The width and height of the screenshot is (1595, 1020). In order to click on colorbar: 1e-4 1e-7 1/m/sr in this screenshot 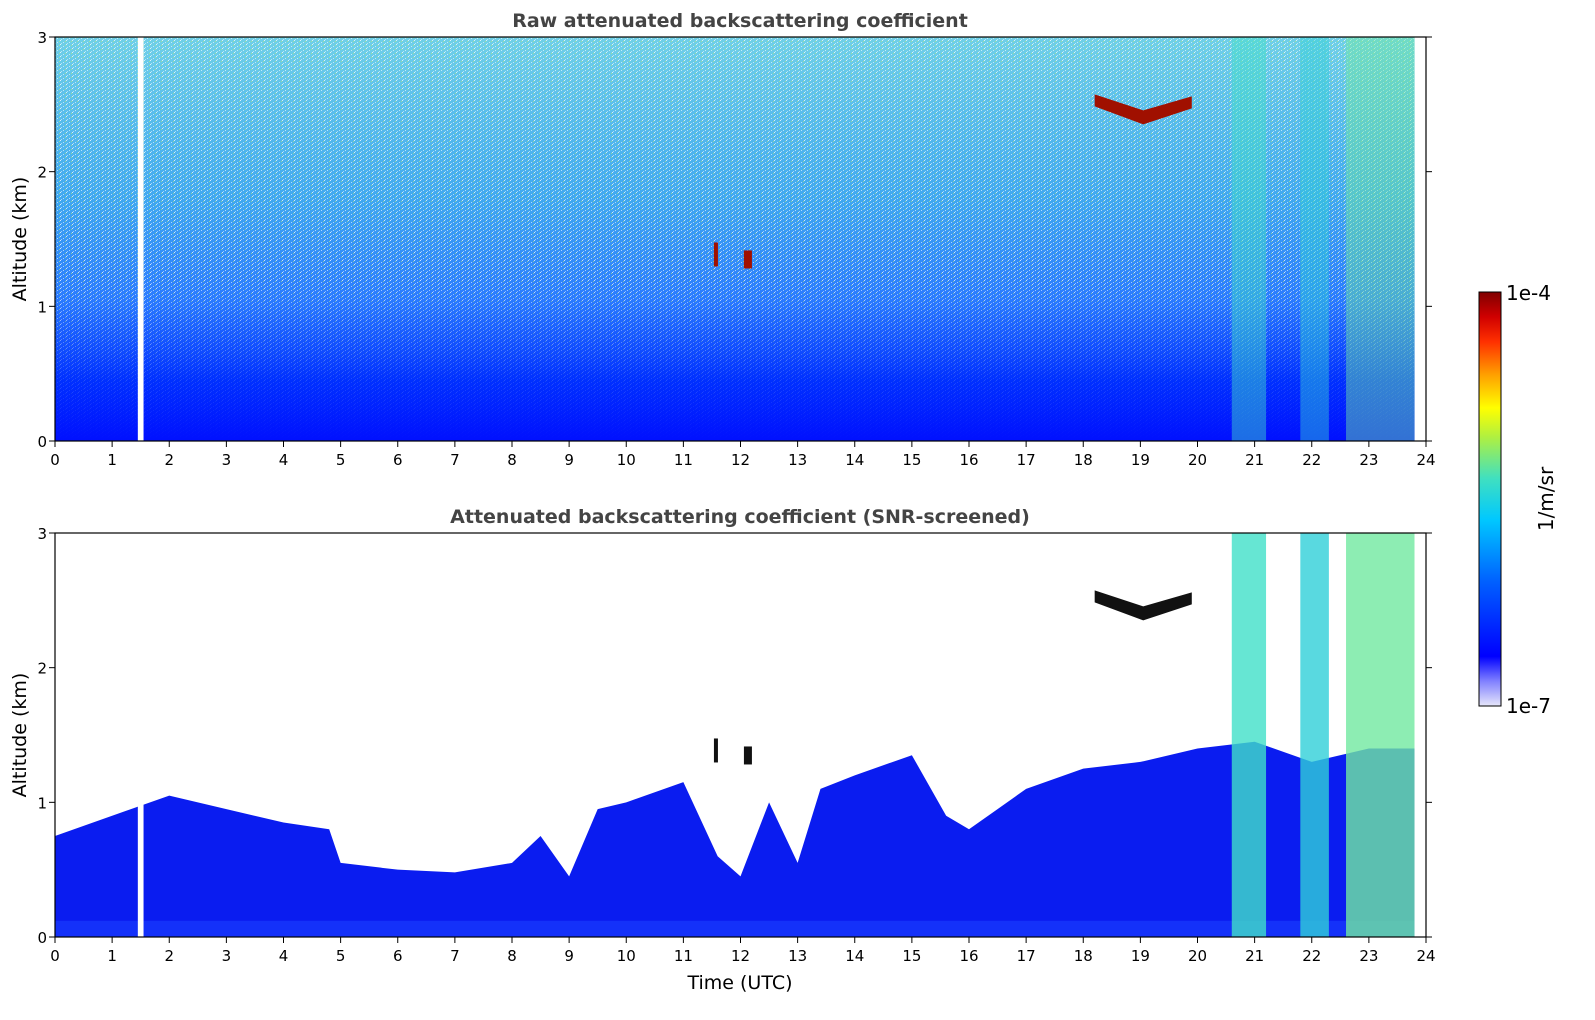, I will do `click(1518, 499)`.